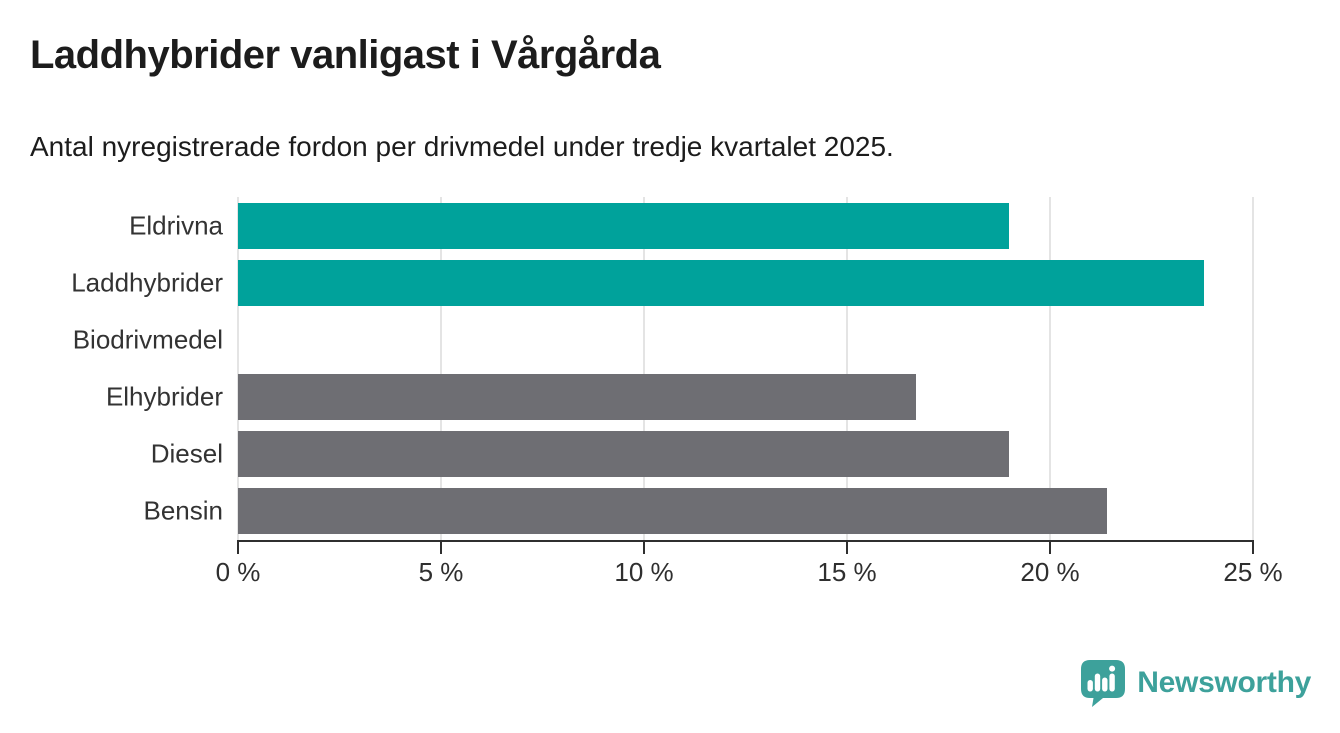 The height and width of the screenshot is (733, 1340). Describe the element at coordinates (238, 572) in the screenshot. I see `x-tick-label: 0 %` at that location.